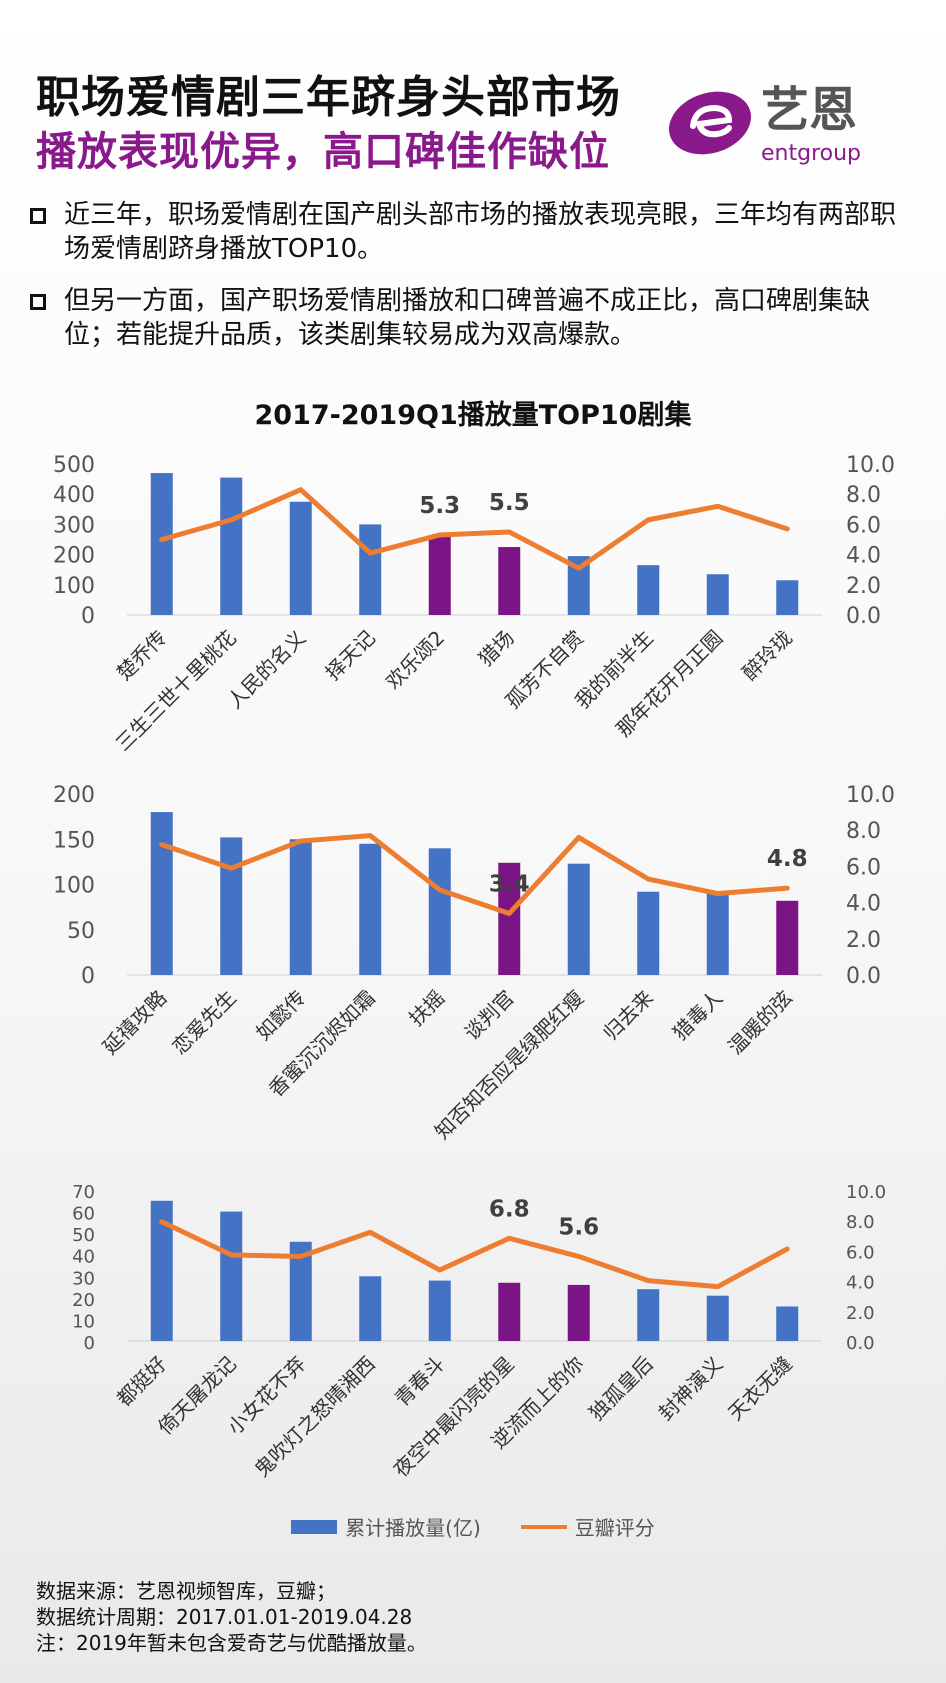 The height and width of the screenshot is (1683, 946). Describe the element at coordinates (83, 1257) in the screenshot. I see `y-left-tick-label: 40` at that location.